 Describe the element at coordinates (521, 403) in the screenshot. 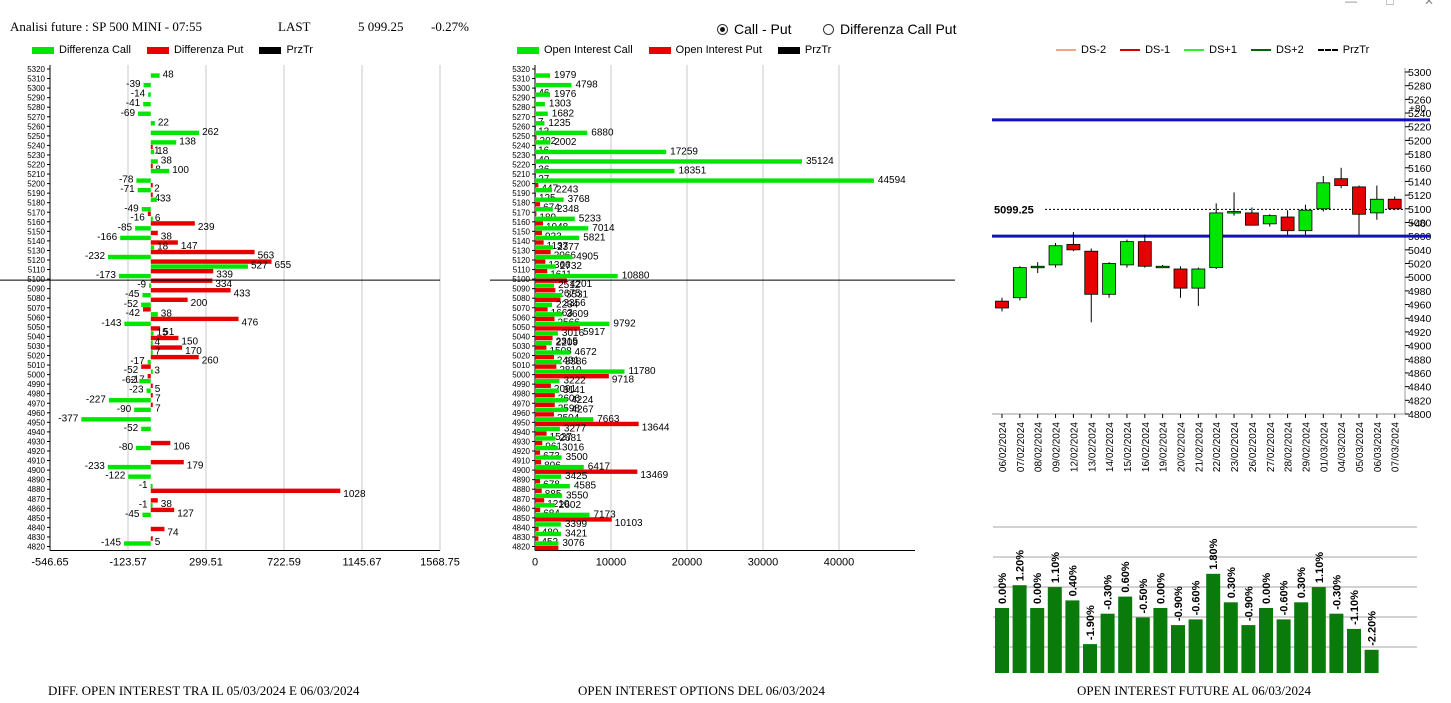

I see `strike-label: 4970` at that location.